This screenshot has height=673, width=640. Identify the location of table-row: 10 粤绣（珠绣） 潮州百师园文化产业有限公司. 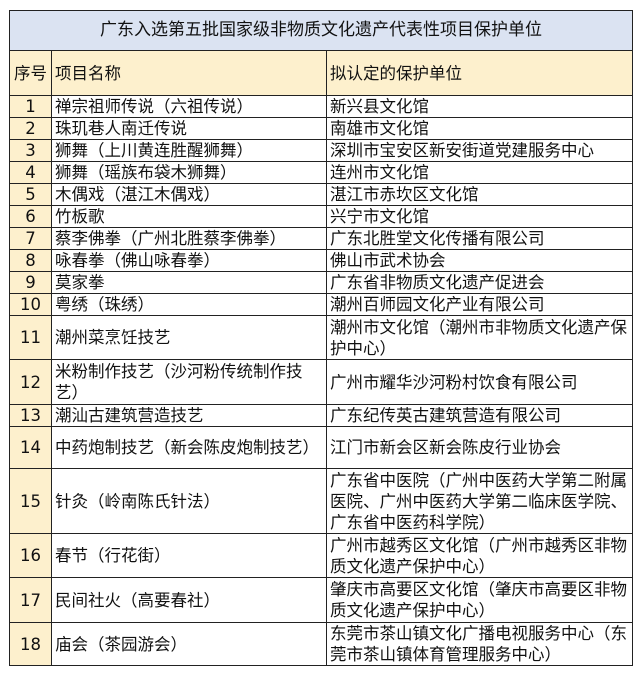
(321, 304).